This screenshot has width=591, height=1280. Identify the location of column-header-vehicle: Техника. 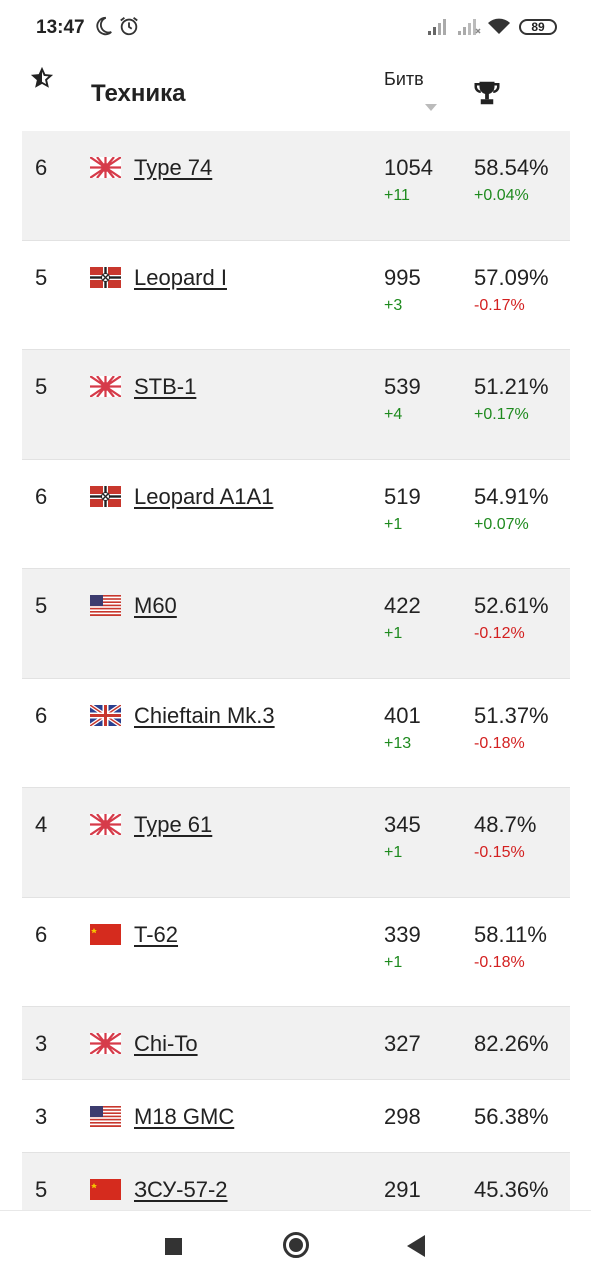
(138, 93).